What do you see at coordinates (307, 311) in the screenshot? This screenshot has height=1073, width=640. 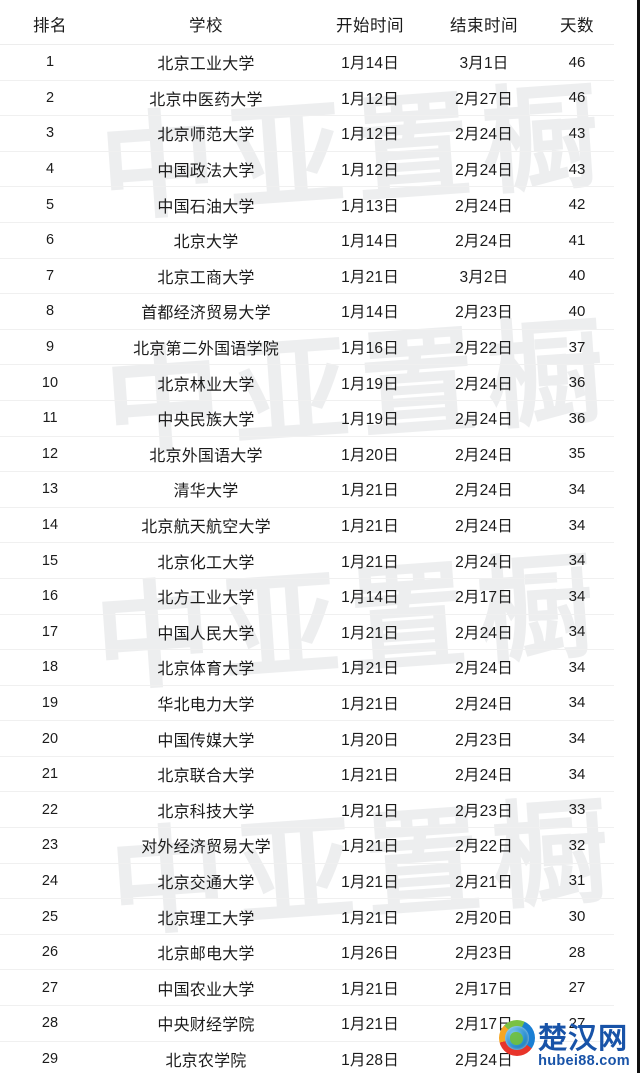 I see `table-row: 8 首都经济贸易大学 1月14日 2月23日 40` at bounding box center [307, 311].